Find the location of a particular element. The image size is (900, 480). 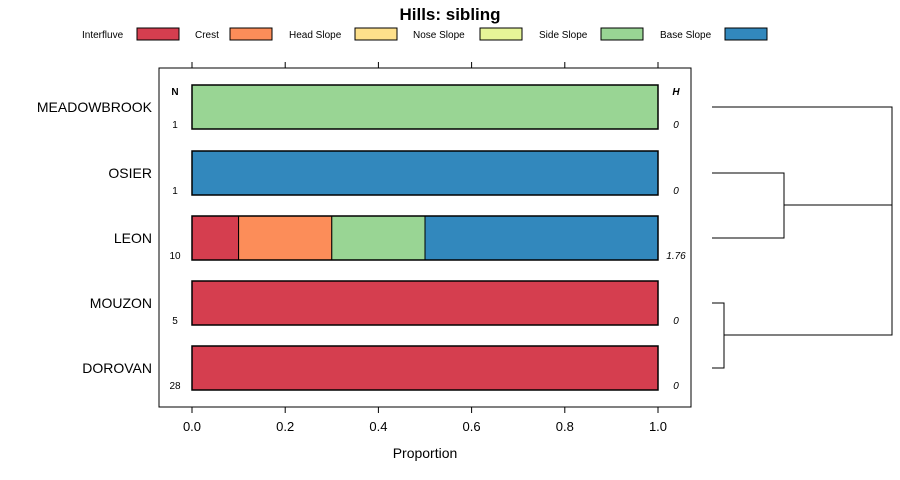

h-column-header: H is located at coordinates (676, 92).